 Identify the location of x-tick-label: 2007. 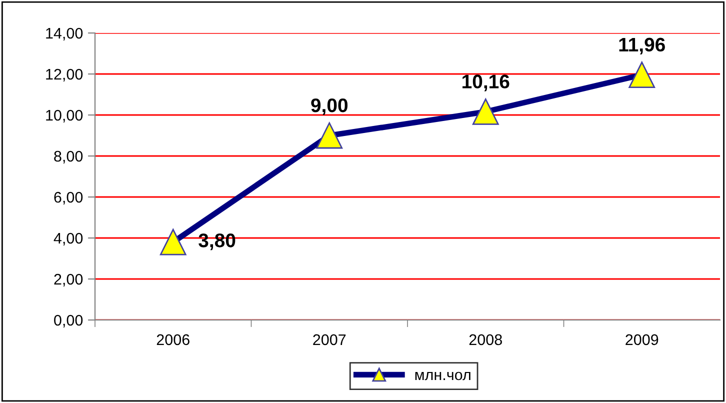
(329, 340).